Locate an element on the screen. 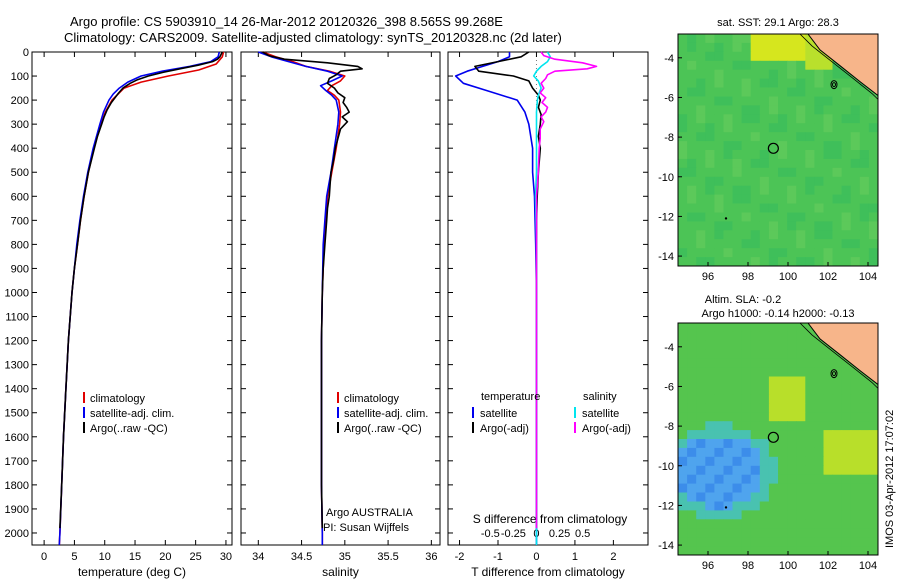 The image size is (900, 580). temperature-legend-label: Argo(..raw -QC) is located at coordinates (129, 429).